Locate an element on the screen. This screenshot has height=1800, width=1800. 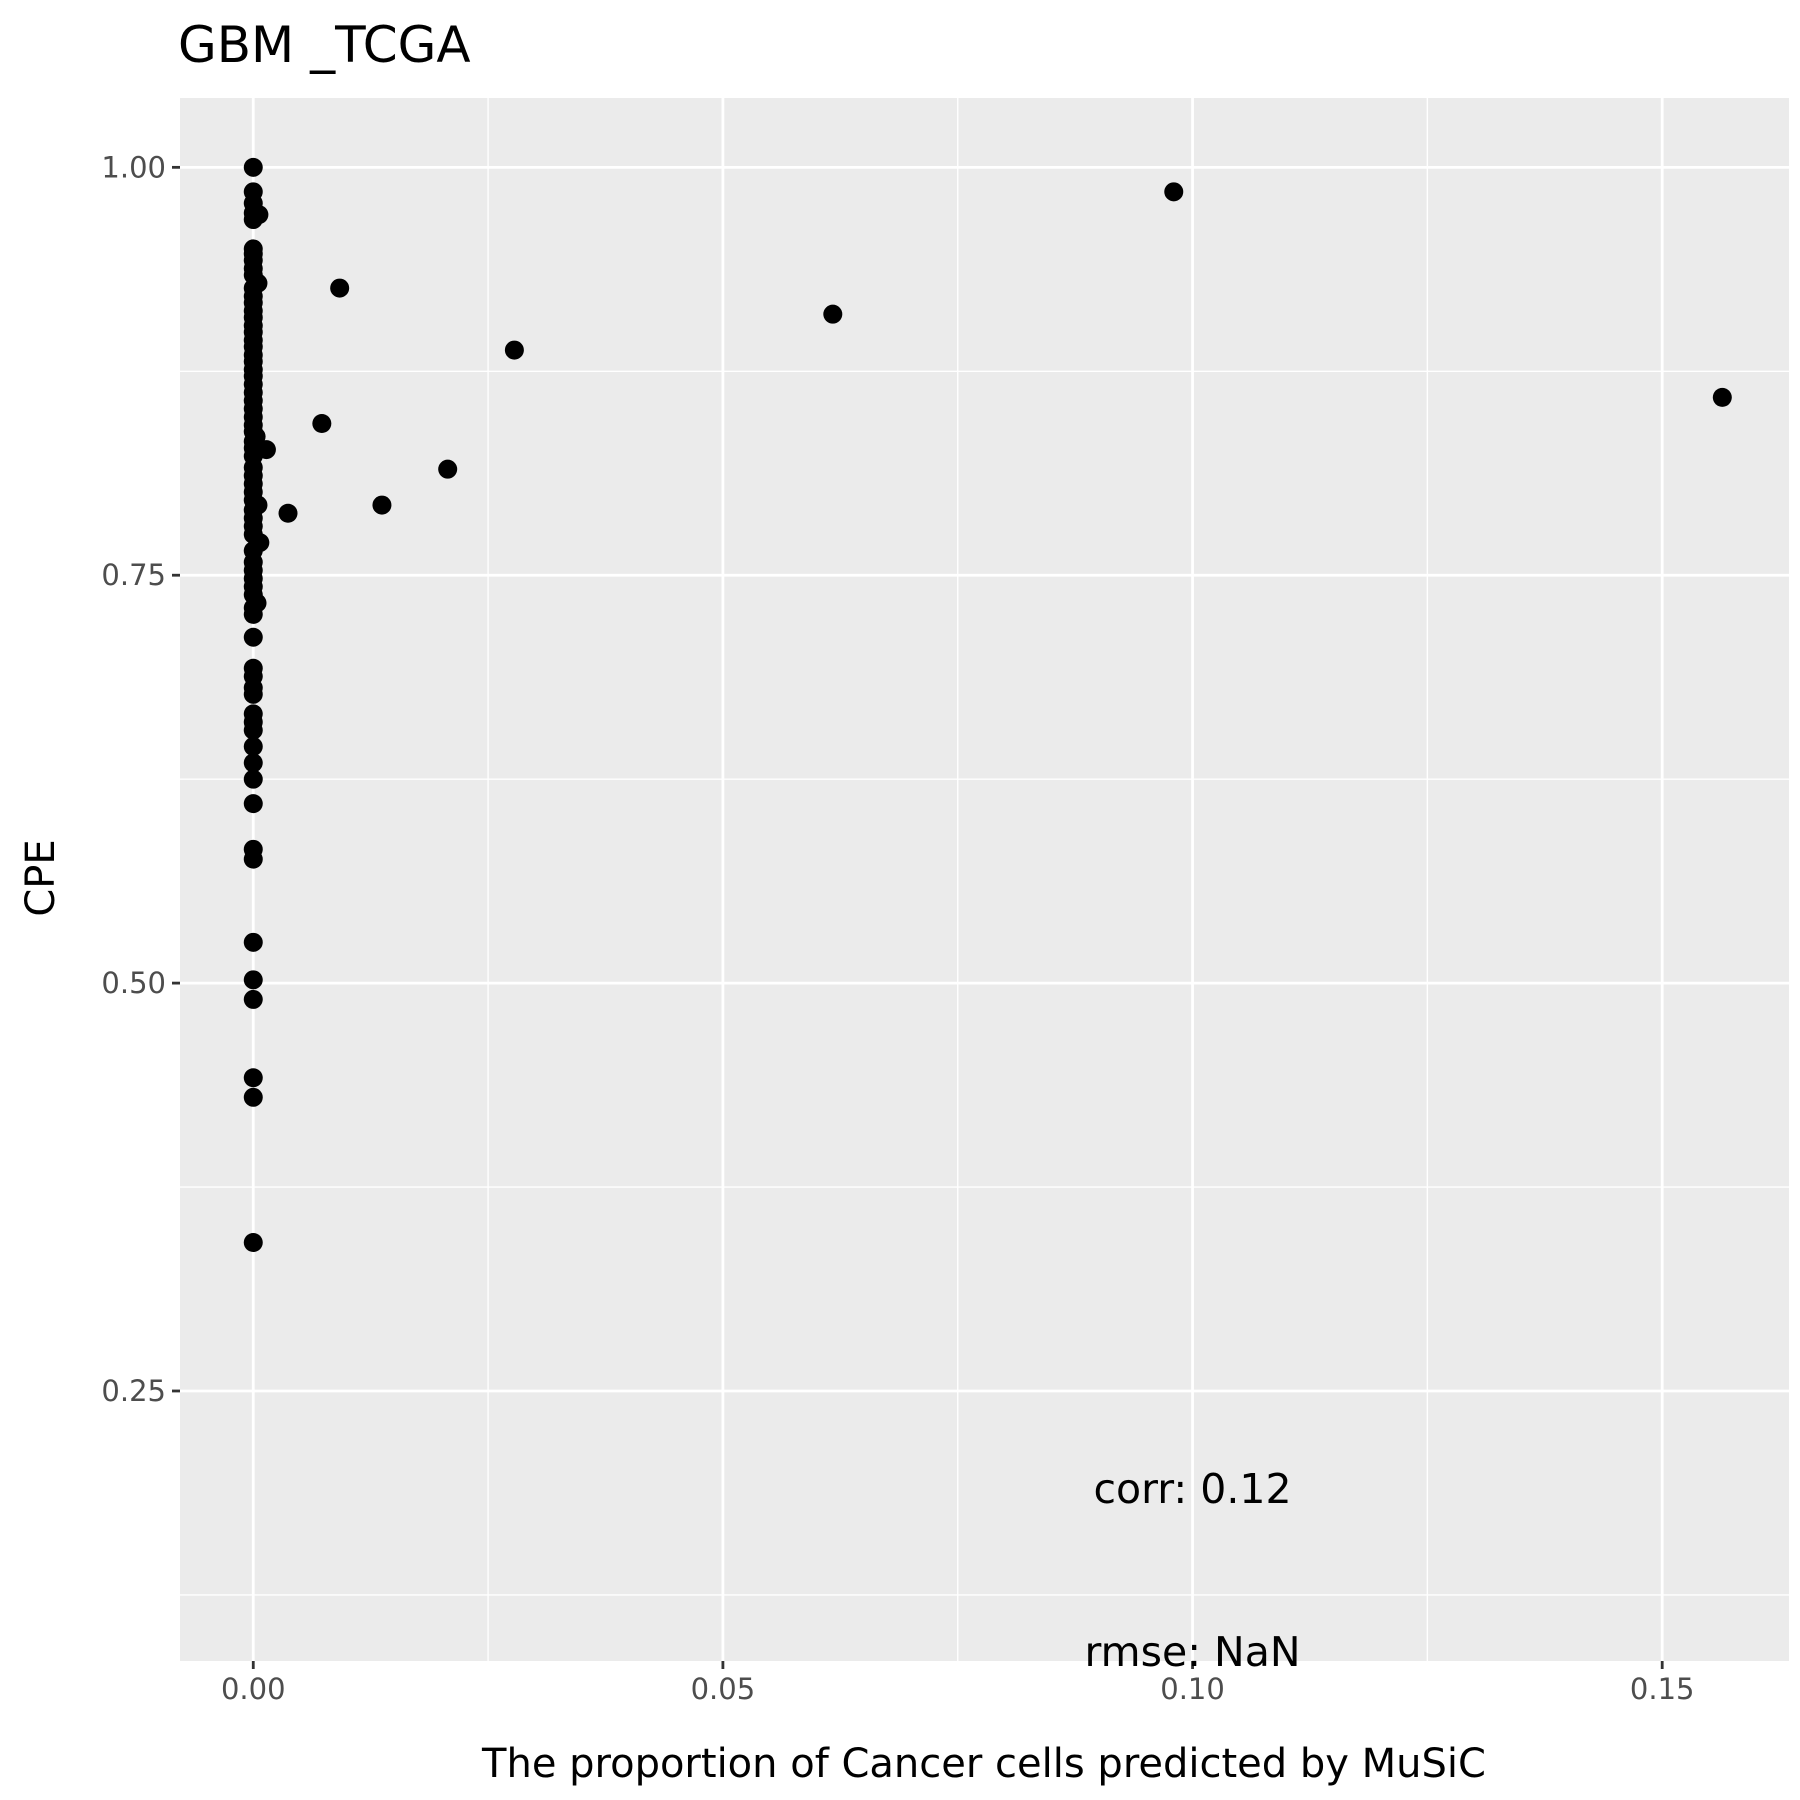
y-tick-label: 0.50 is located at coordinates (133, 983).